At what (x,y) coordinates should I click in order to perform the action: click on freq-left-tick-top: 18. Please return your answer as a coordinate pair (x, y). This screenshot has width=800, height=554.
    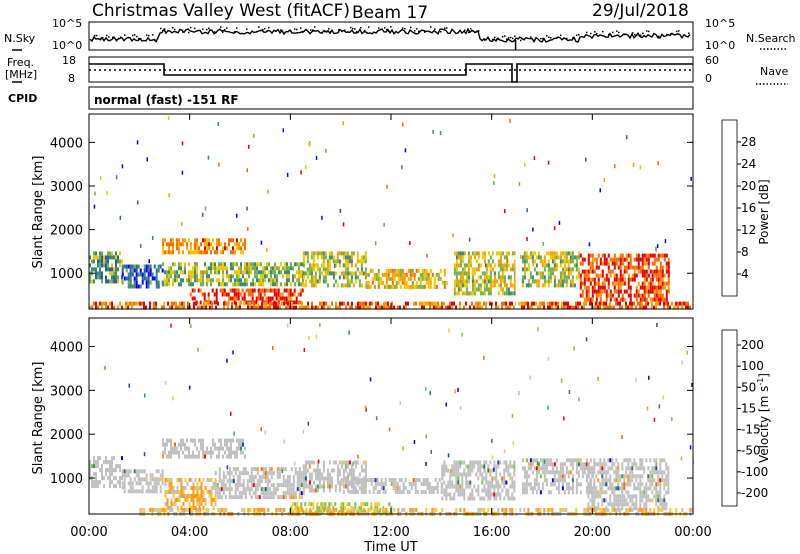
    Looking at the image, I should click on (69, 60).